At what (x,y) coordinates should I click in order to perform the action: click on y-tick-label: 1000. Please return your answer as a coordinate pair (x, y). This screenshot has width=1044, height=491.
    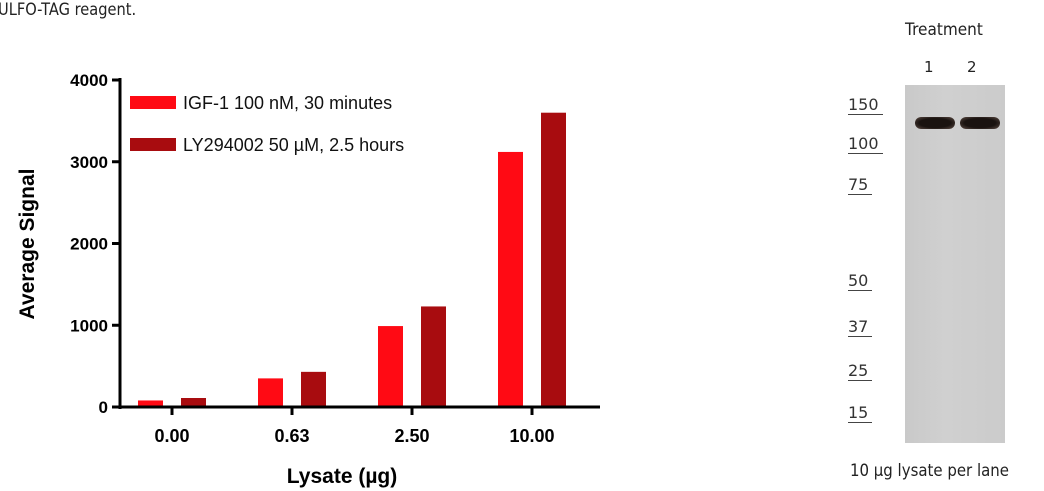
    Looking at the image, I should click on (89, 325).